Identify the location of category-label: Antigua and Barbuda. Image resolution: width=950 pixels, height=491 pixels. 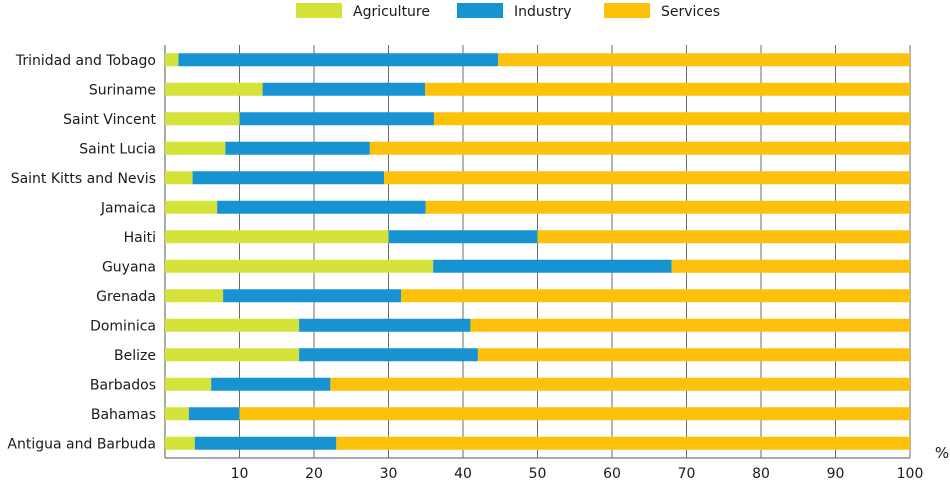
(81, 444).